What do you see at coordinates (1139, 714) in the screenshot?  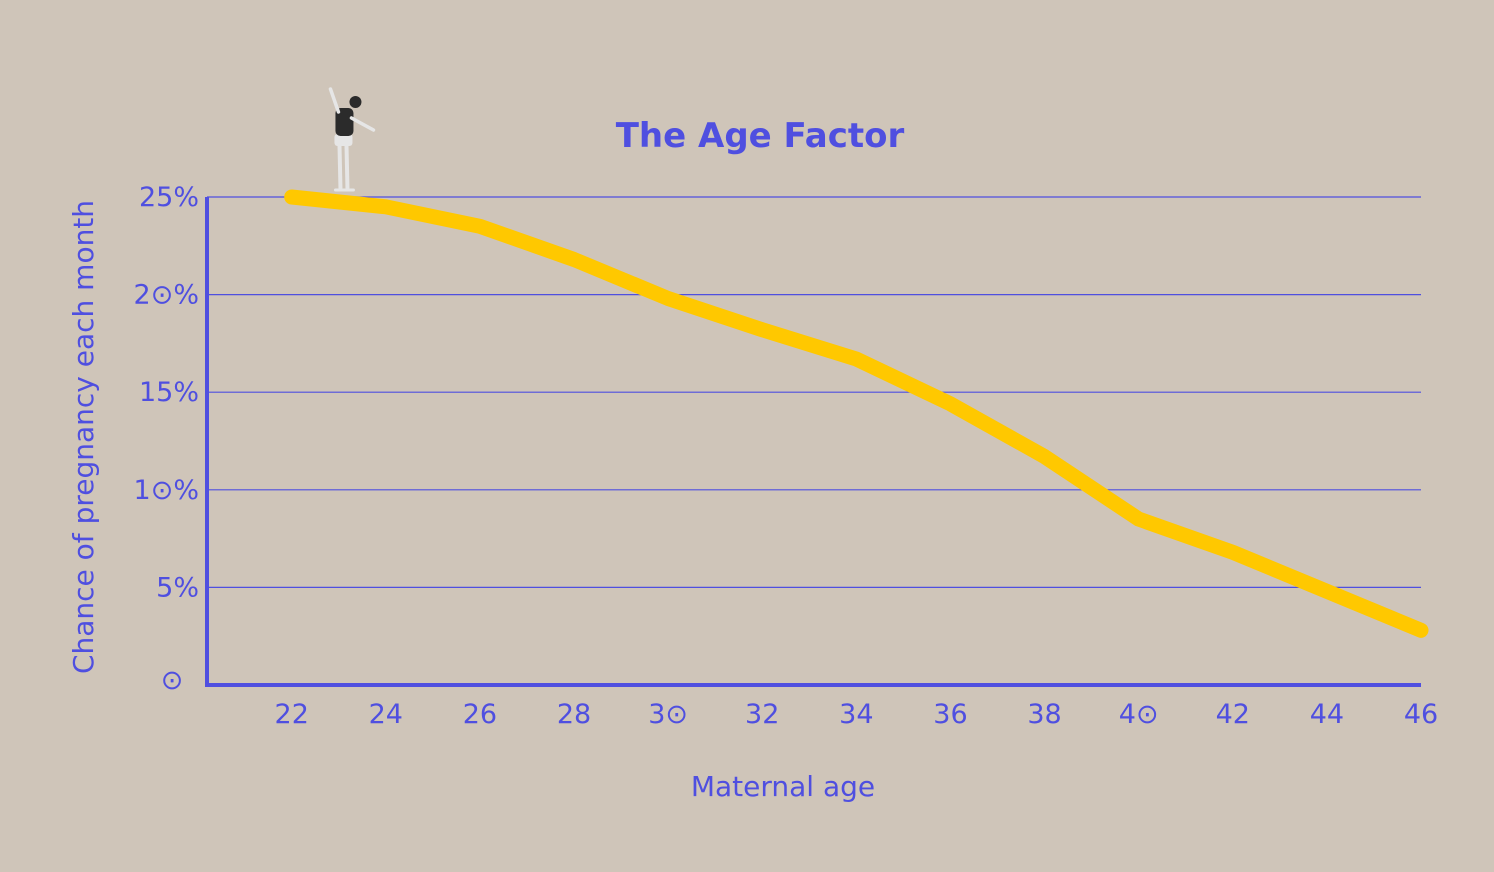 I see `x-tick-label: 4⊙` at bounding box center [1139, 714].